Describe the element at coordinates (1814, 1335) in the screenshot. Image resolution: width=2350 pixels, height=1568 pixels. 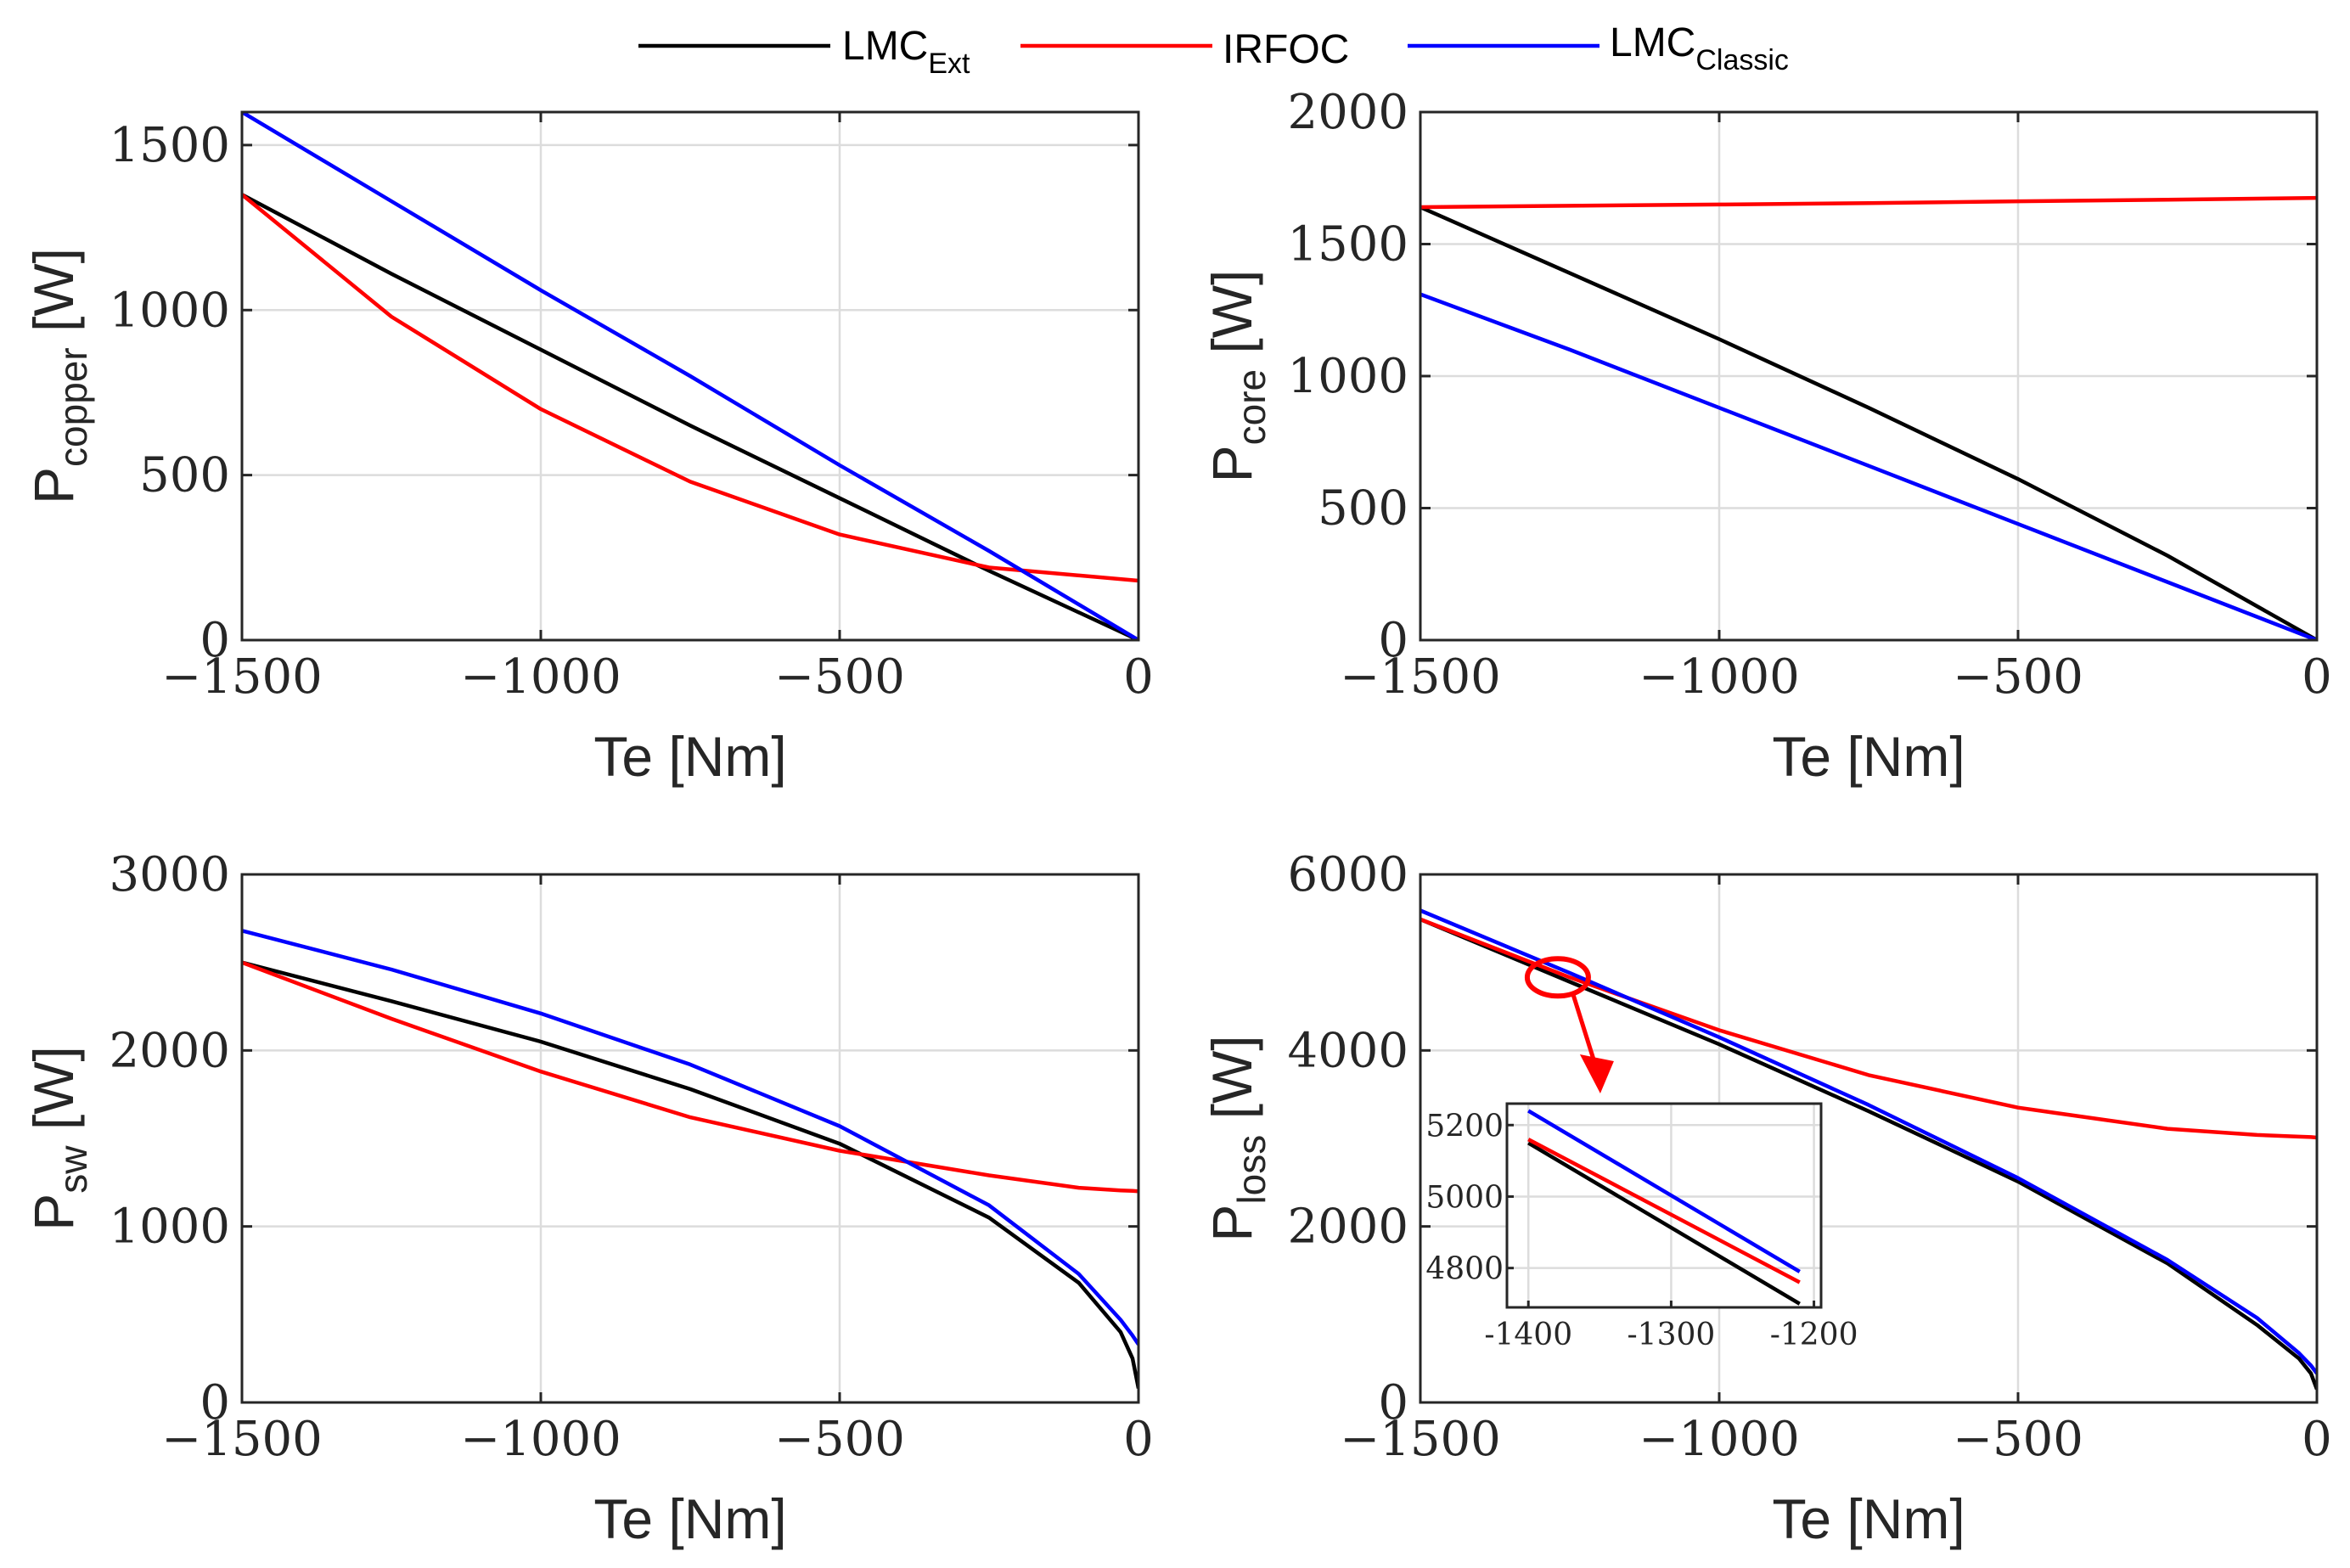
I see `inset-x-tick-label: -1200` at that location.